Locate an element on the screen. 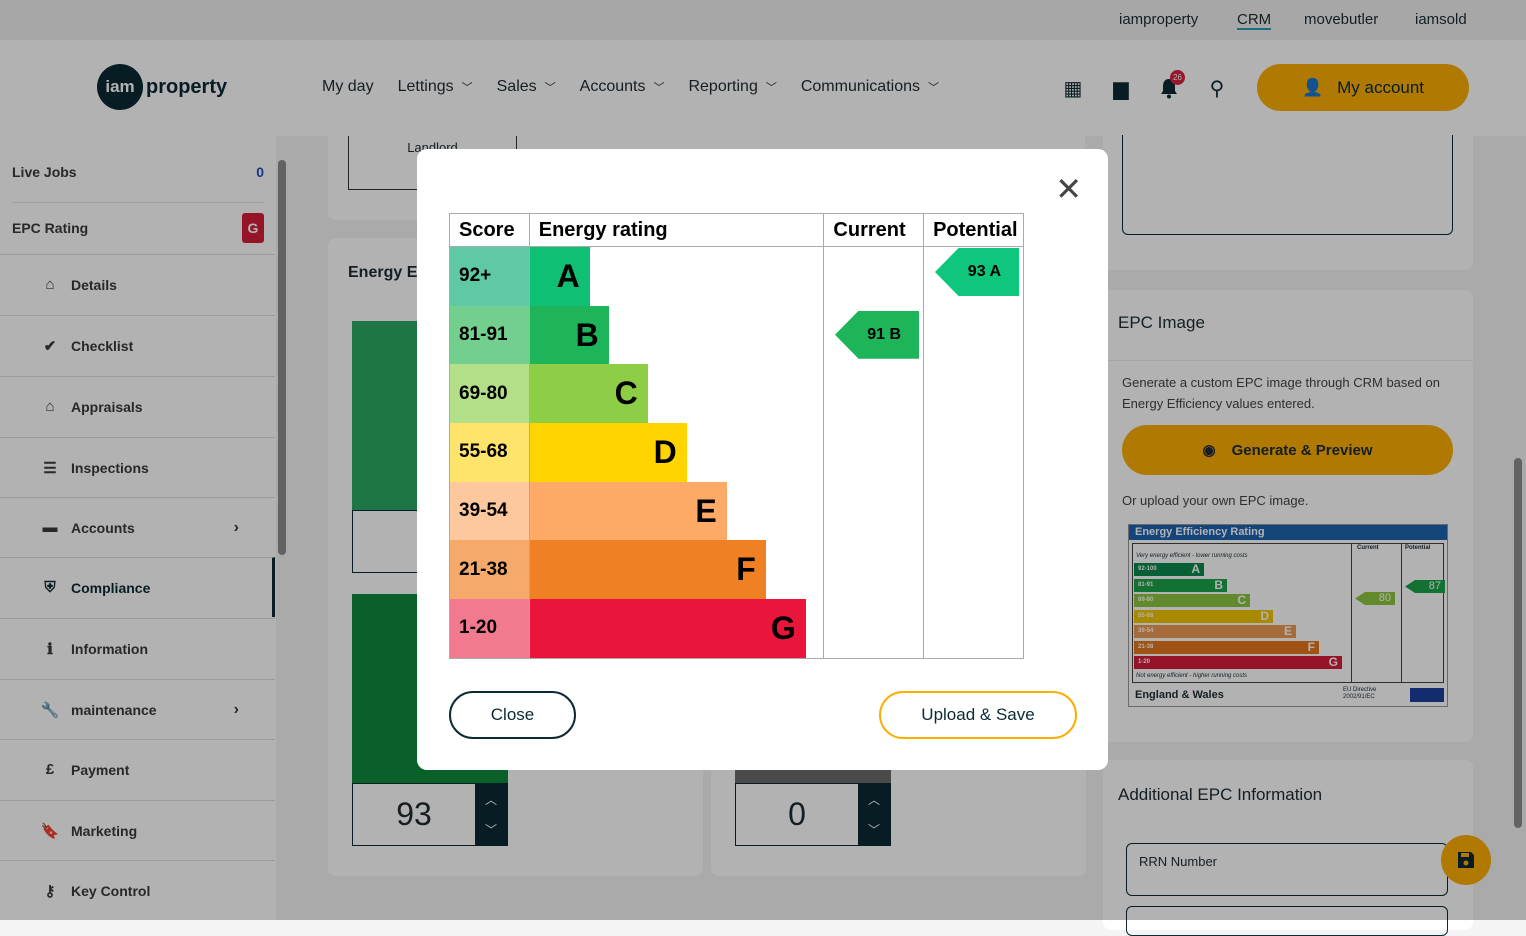 This screenshot has height=936, width=1526. eye-icon: ◉ is located at coordinates (1209, 450).